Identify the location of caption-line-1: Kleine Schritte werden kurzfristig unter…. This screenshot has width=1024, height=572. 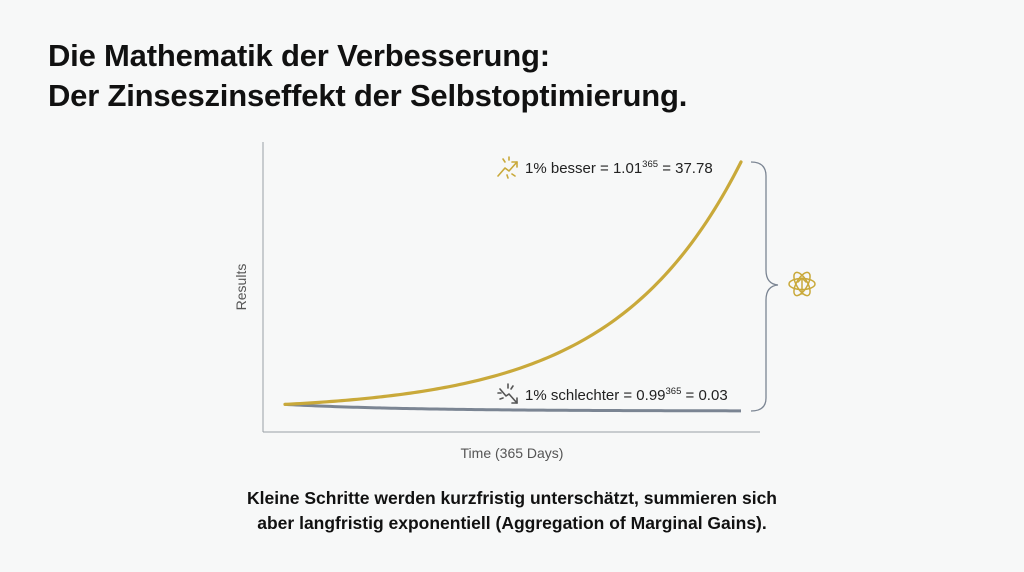
(512, 498).